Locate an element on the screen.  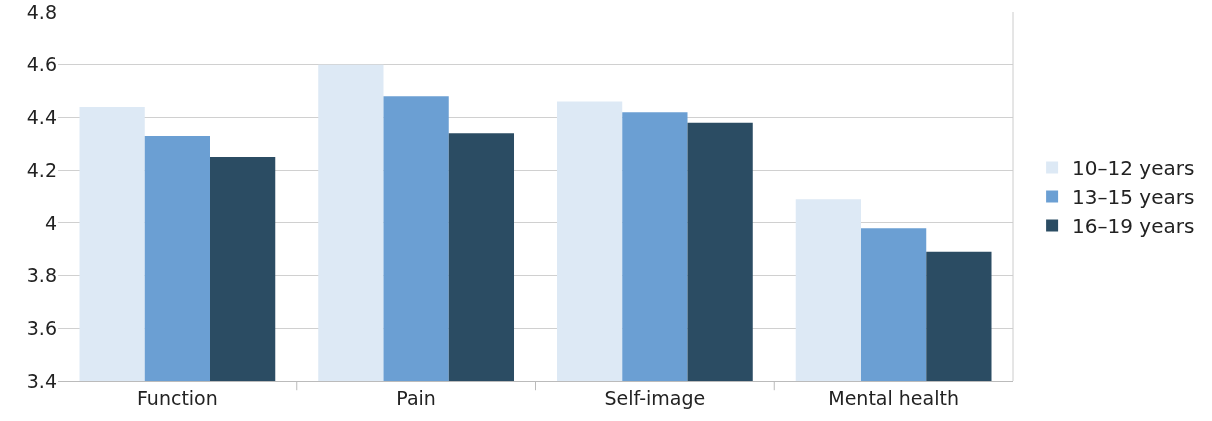
y-tick-label: 4.8 is located at coordinates (41, 11).